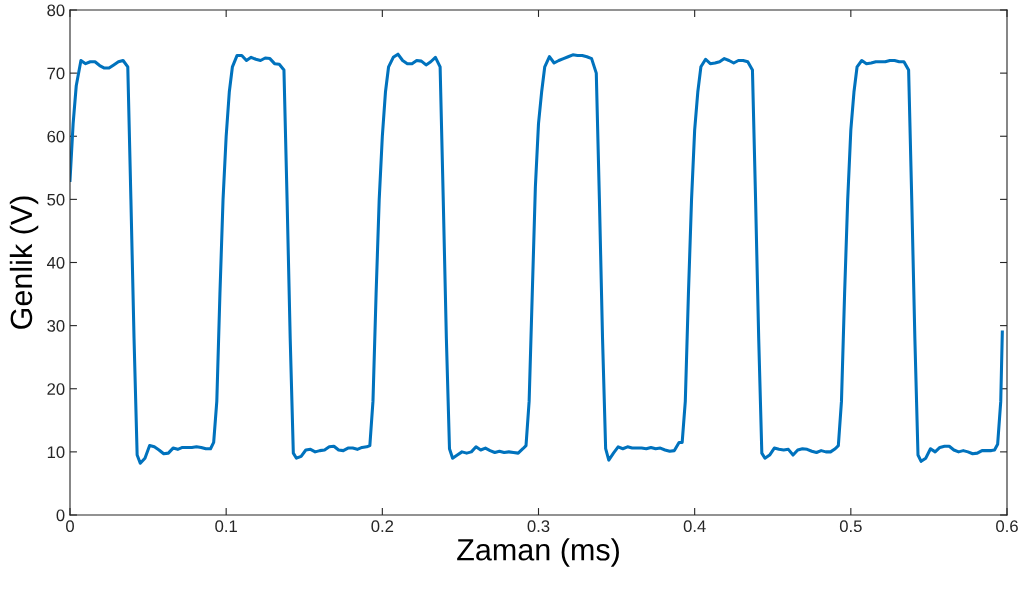 This screenshot has height=592, width=1030. Describe the element at coordinates (538, 552) in the screenshot. I see `x-axis-title: Zaman (ms)` at that location.